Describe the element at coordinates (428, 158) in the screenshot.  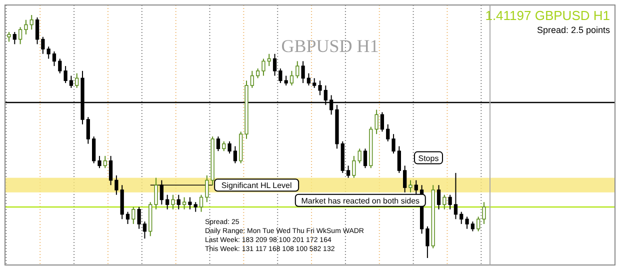
I see `annotation: Stops` at that location.